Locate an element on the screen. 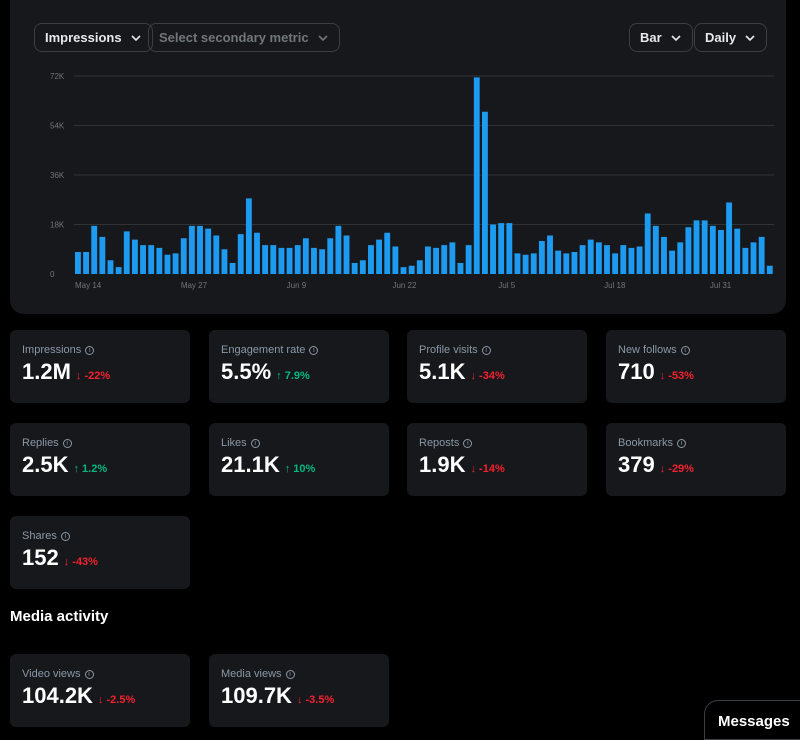 The image size is (800, 740). metric-card: Profile visits i 5.1K ↓ -34% is located at coordinates (497, 366).